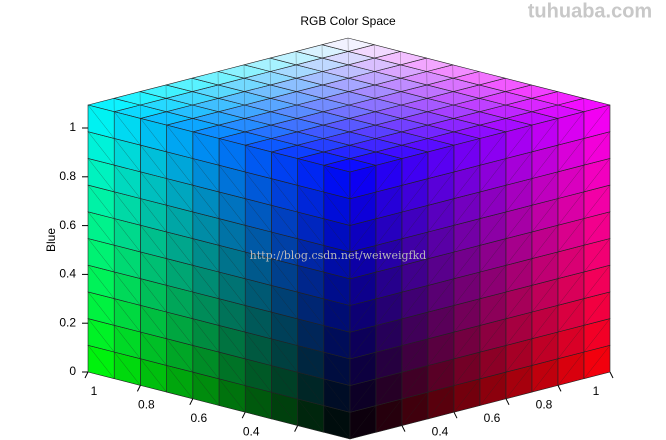  I want to click on z-axis-label: Blue, so click(51, 240).